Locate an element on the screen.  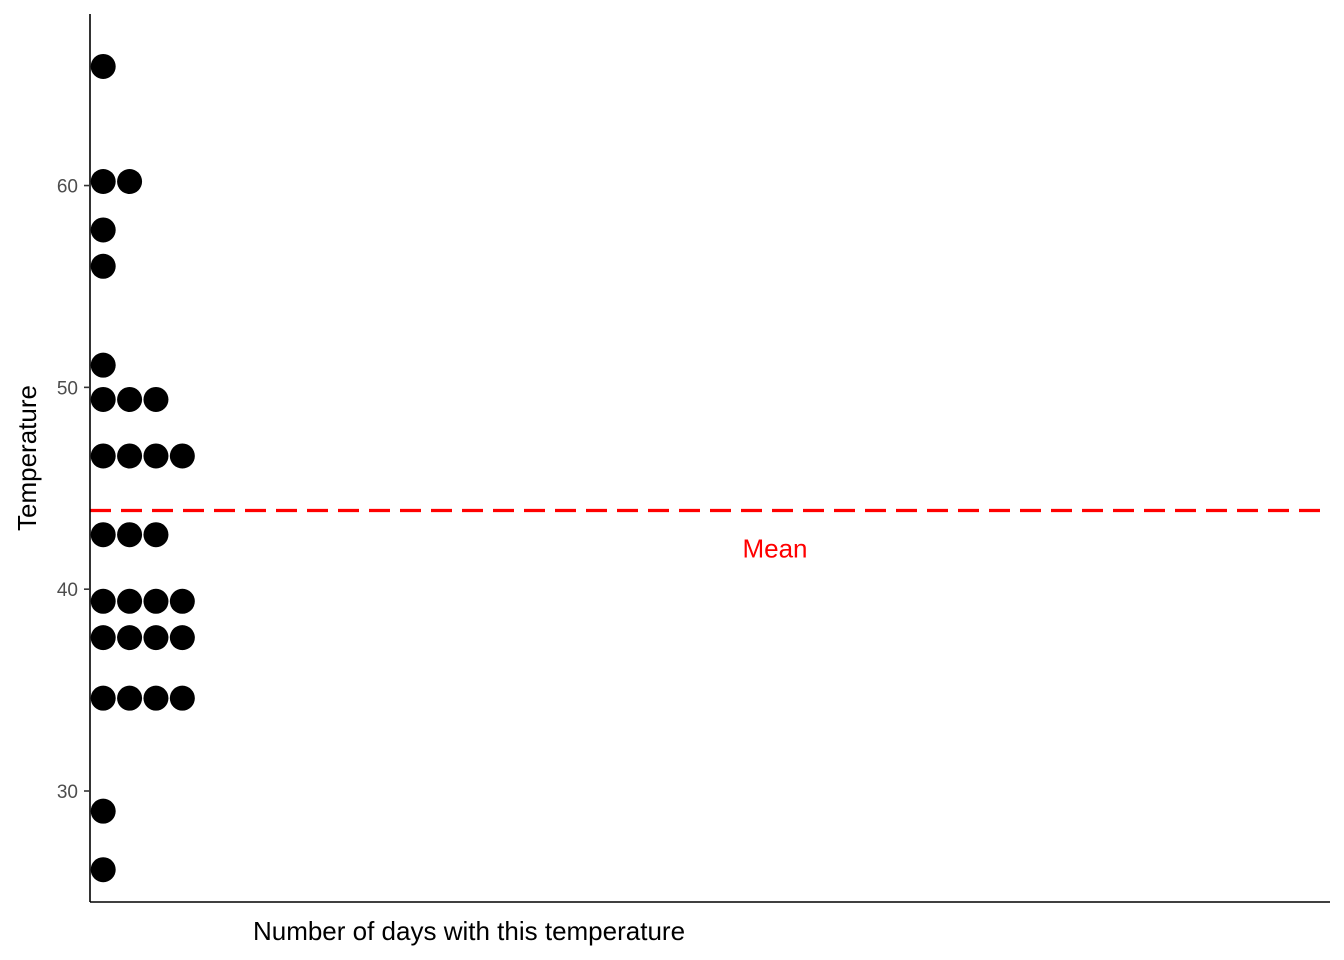
x-axis-title: Number of days with this temperature is located at coordinates (469, 931).